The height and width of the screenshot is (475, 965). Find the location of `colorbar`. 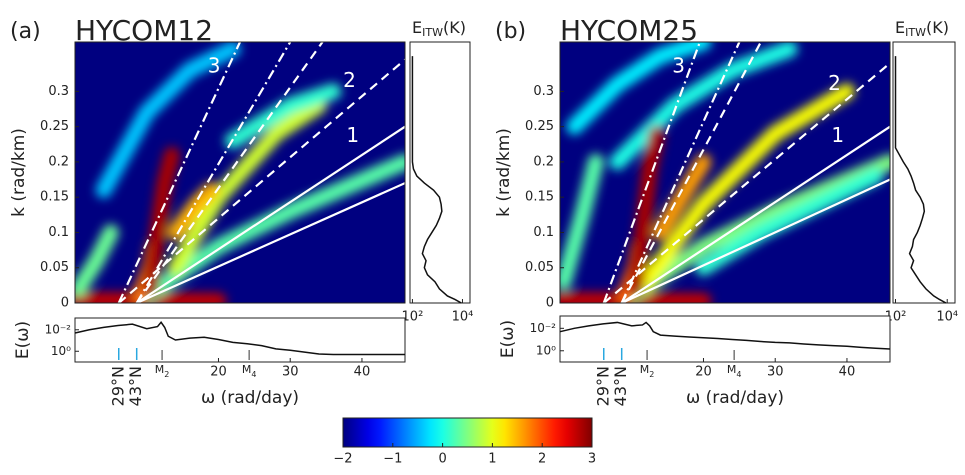

colorbar is located at coordinates (467, 432).